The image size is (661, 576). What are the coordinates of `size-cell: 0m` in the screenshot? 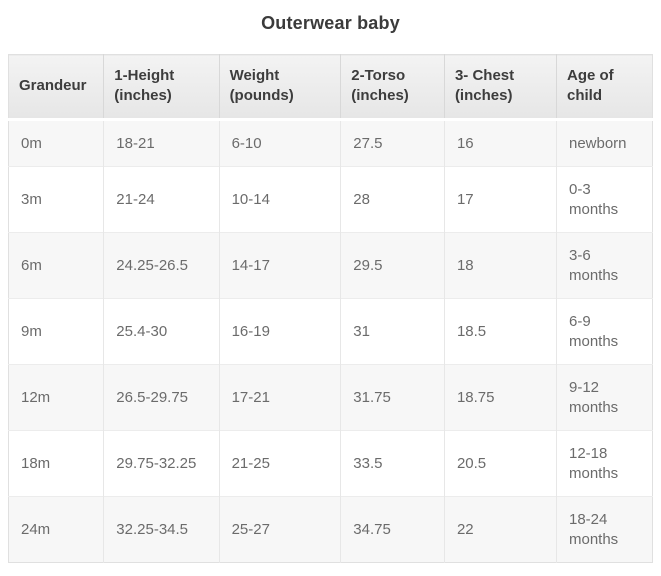 It's located at (56, 142).